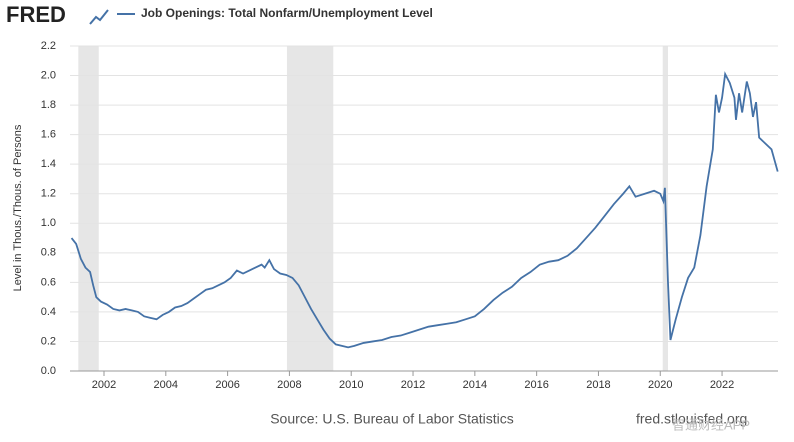 The width and height of the screenshot is (794, 442). What do you see at coordinates (48, 341) in the screenshot?
I see `y-tick-label: 0.2` at bounding box center [48, 341].